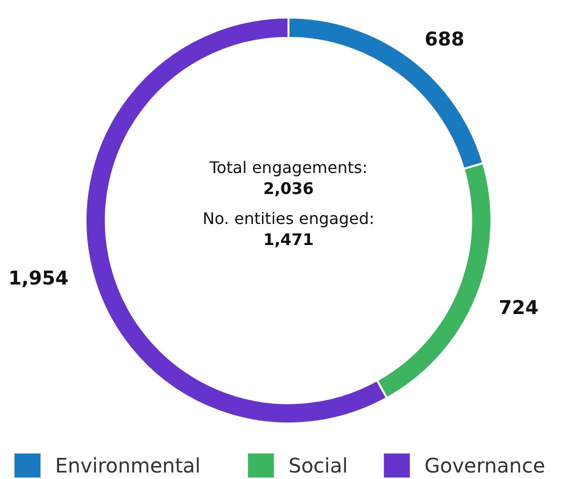 Image resolution: width=563 pixels, height=479 pixels. What do you see at coordinates (38, 278) in the screenshot?
I see `data-label: 1,954` at bounding box center [38, 278].